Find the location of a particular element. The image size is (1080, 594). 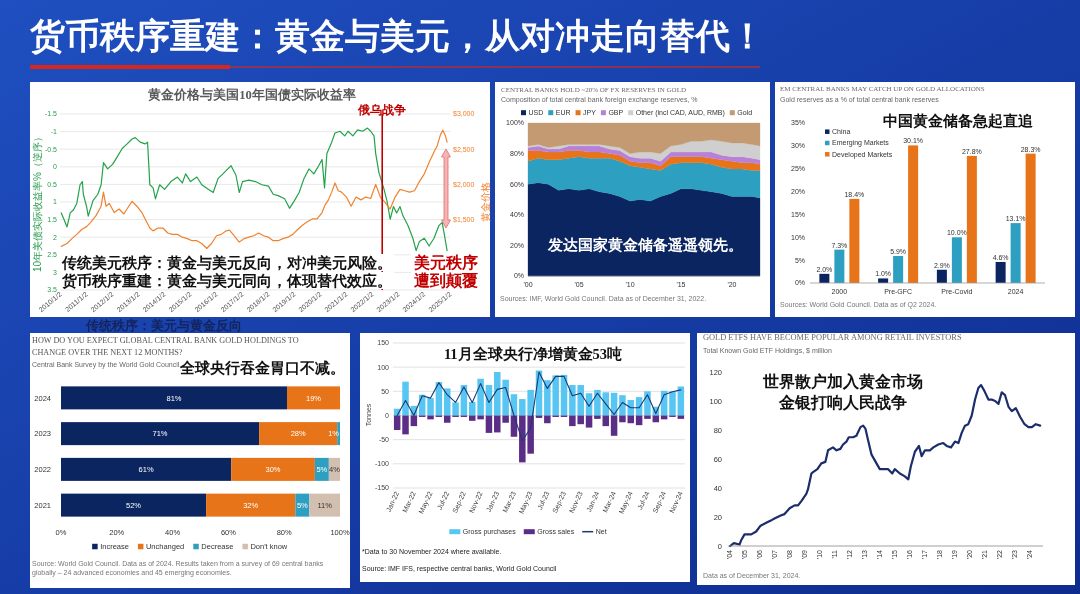

chart-title: 11月全球央行净增黄金53吨 is located at coordinates (533, 354).